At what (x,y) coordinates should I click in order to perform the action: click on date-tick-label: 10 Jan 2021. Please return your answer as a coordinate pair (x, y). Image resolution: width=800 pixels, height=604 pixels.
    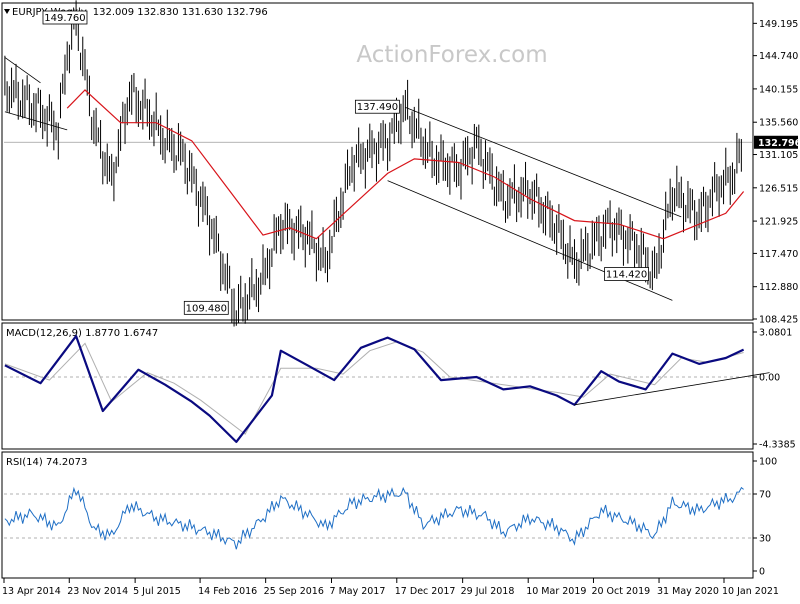
    Looking at the image, I should click on (750, 591).